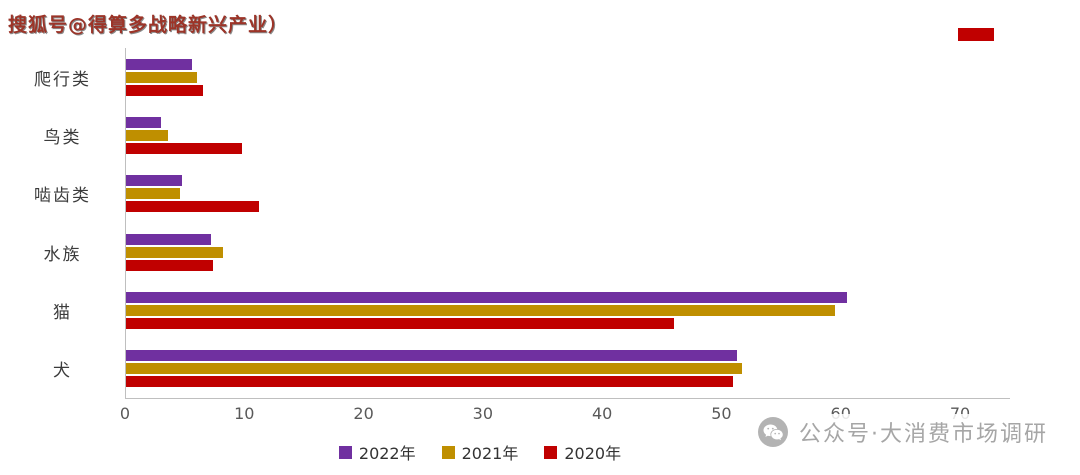 This screenshot has width=1080, height=475. Describe the element at coordinates (923, 434) in the screenshot. I see `bottom-watermark-text: 公众号·大消费市场调研` at that location.